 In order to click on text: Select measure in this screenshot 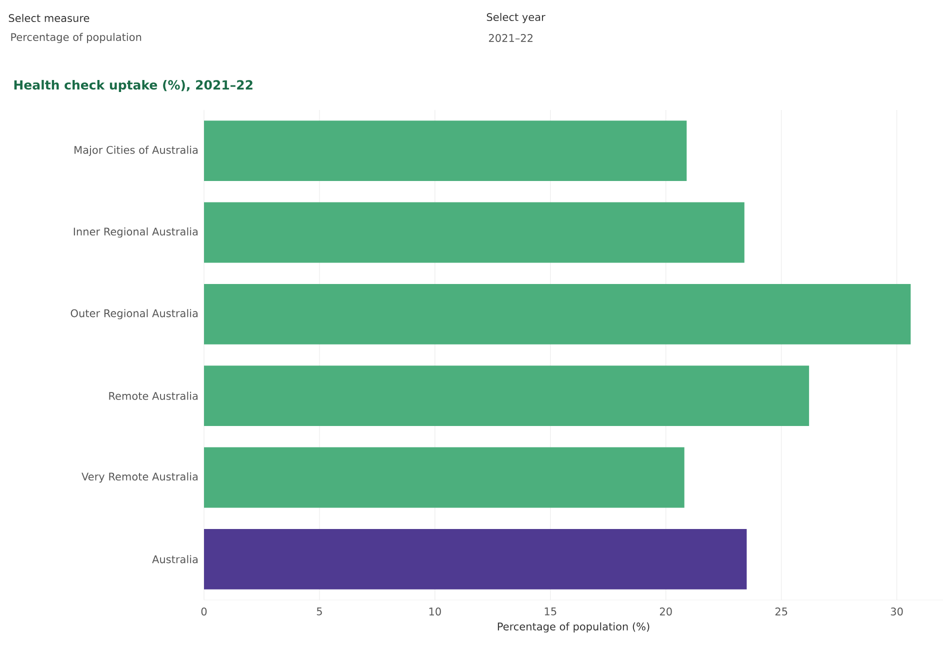, I will do `click(49, 18)`.